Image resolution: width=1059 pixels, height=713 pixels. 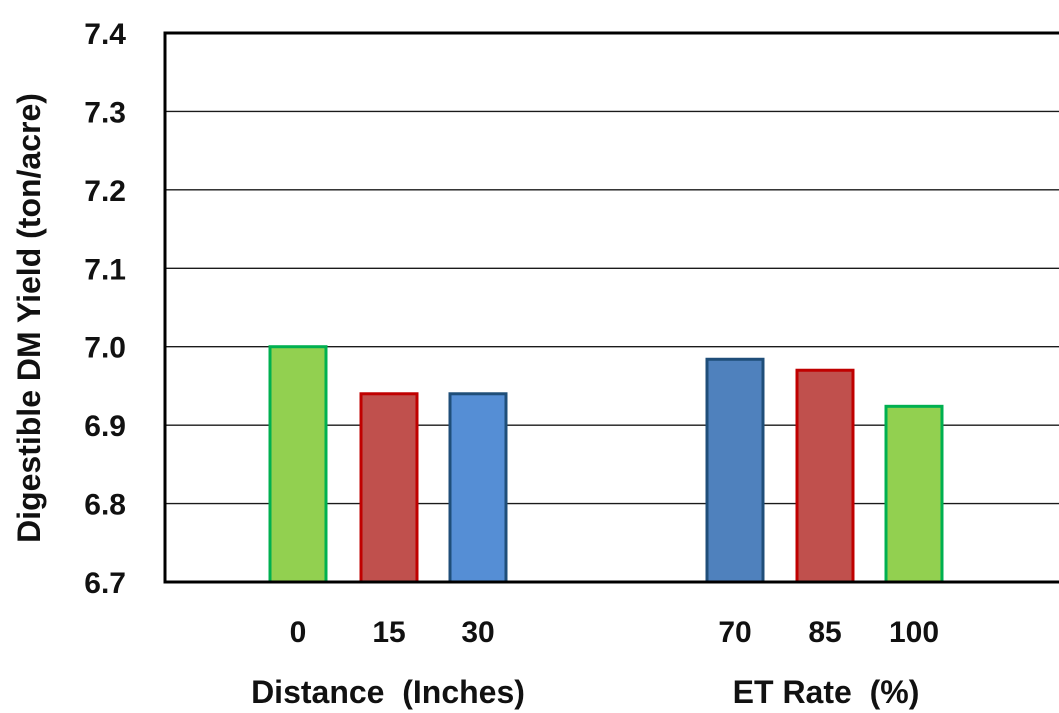 I want to click on y-tick-label: 7.2, so click(x=105, y=191).